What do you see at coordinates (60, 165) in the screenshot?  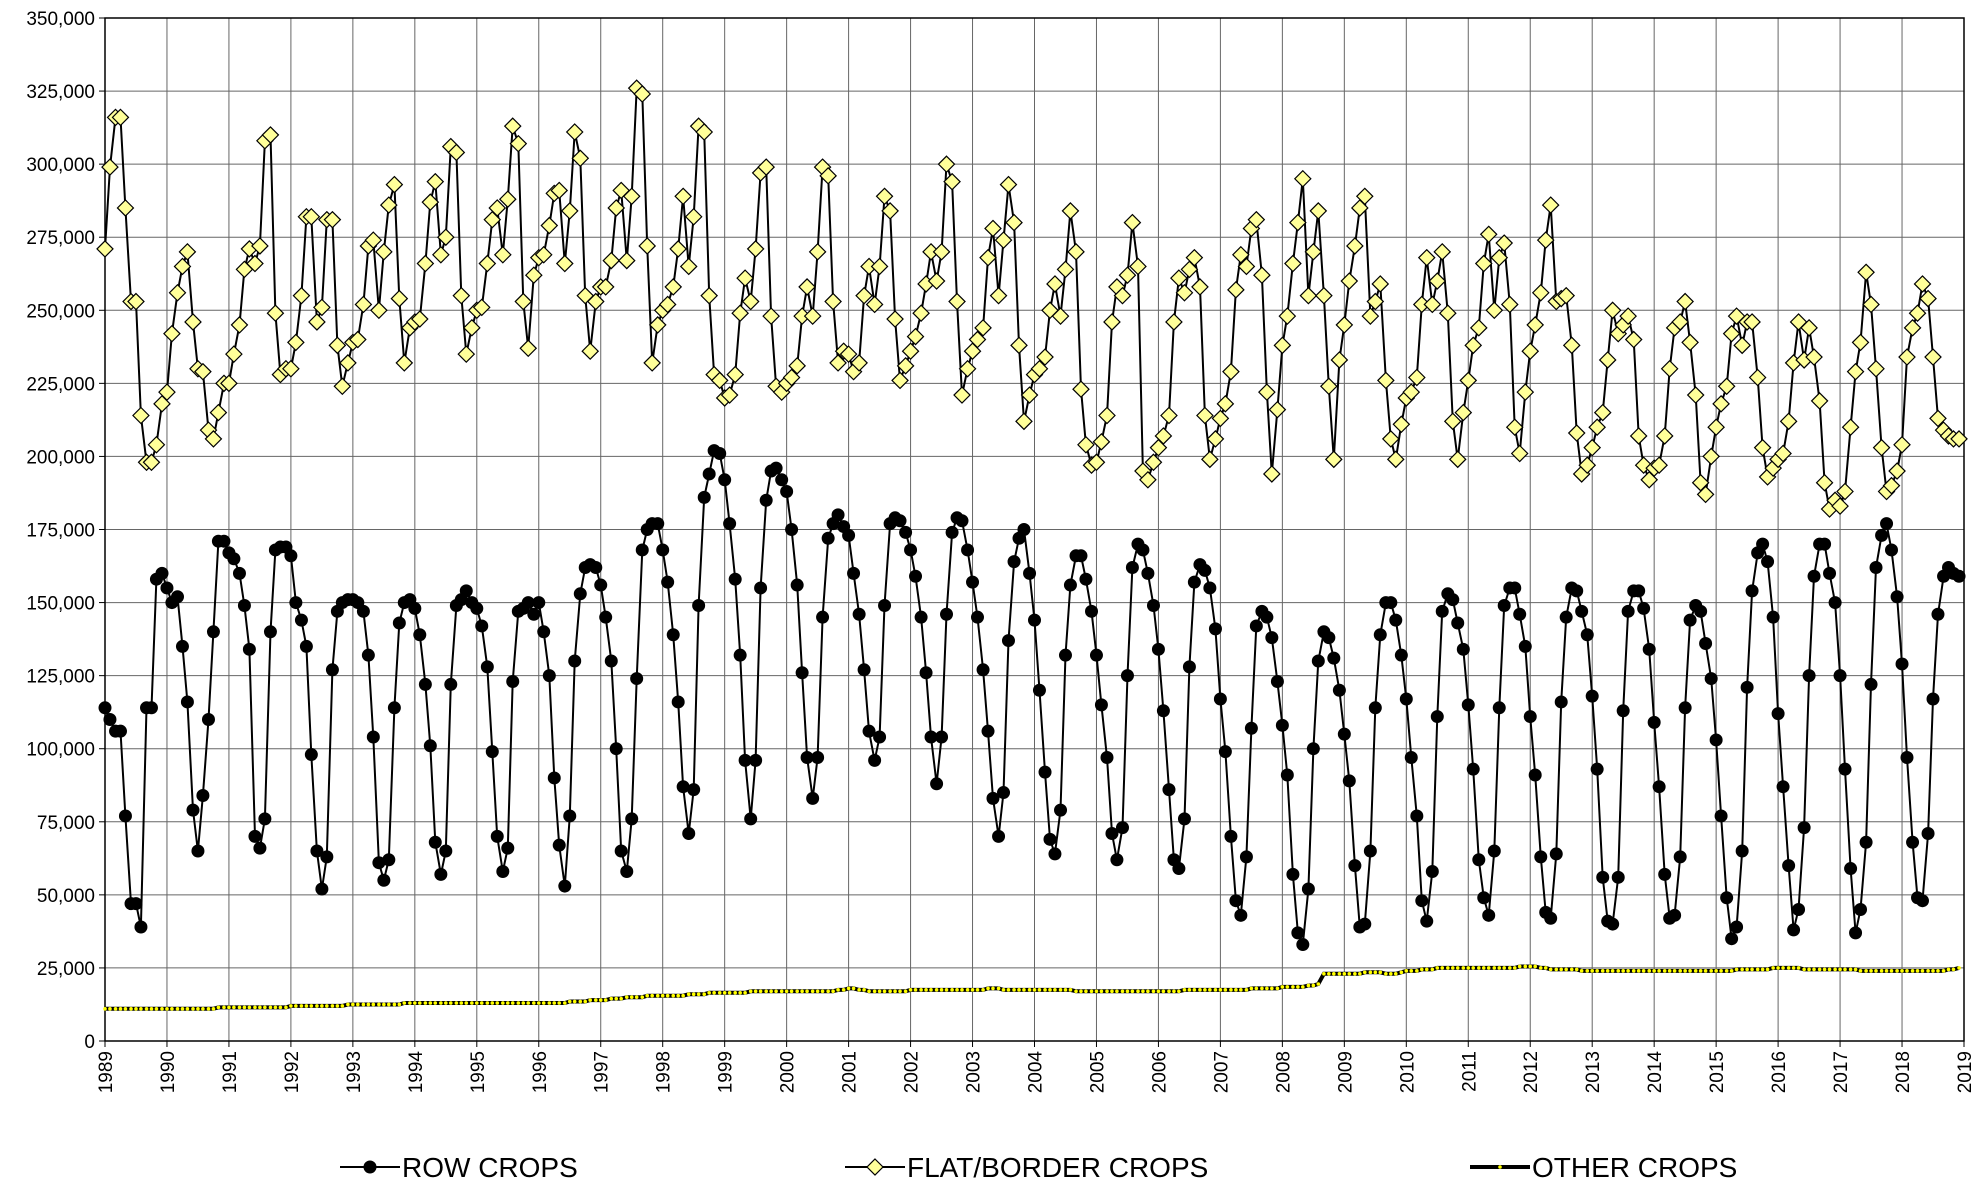 I see `y-tick-label: 300,000` at bounding box center [60, 165].